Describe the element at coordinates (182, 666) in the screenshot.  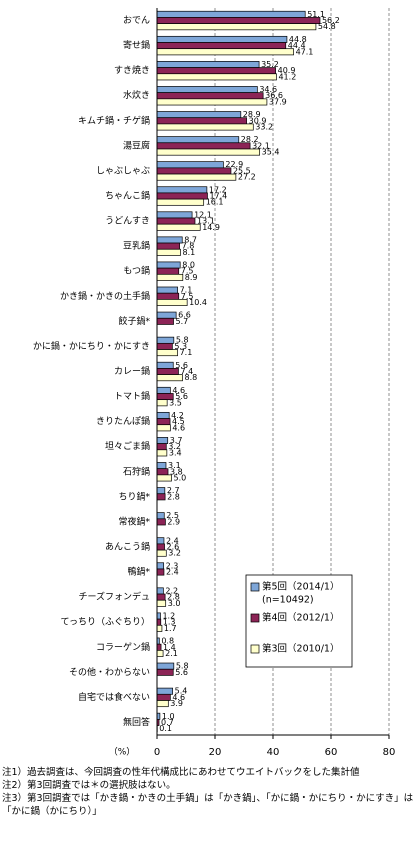
I see `value-label: 5.8` at that location.